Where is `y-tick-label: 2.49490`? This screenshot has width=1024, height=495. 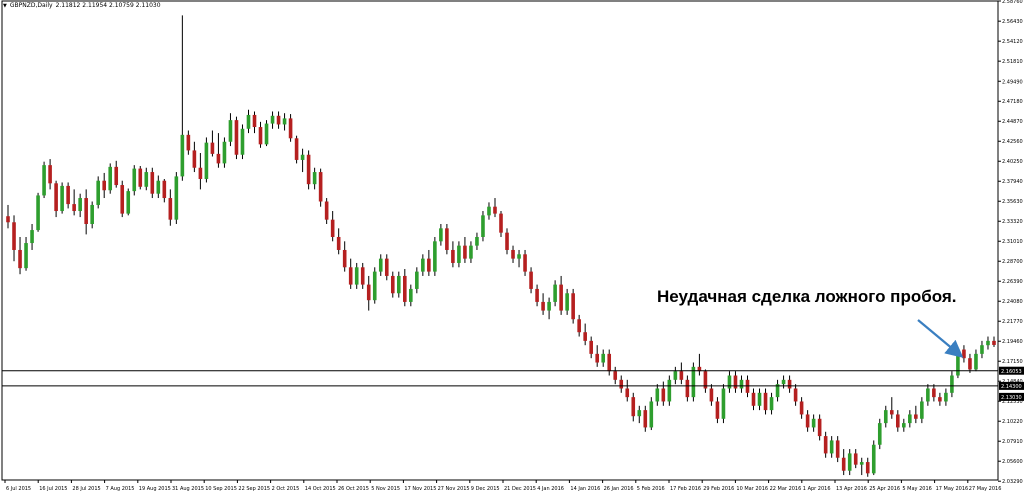 y-tick-label: 2.49490 is located at coordinates (1012, 82).